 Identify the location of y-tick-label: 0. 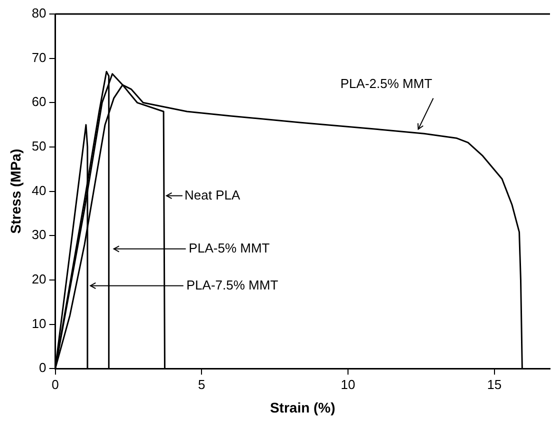
(42, 368).